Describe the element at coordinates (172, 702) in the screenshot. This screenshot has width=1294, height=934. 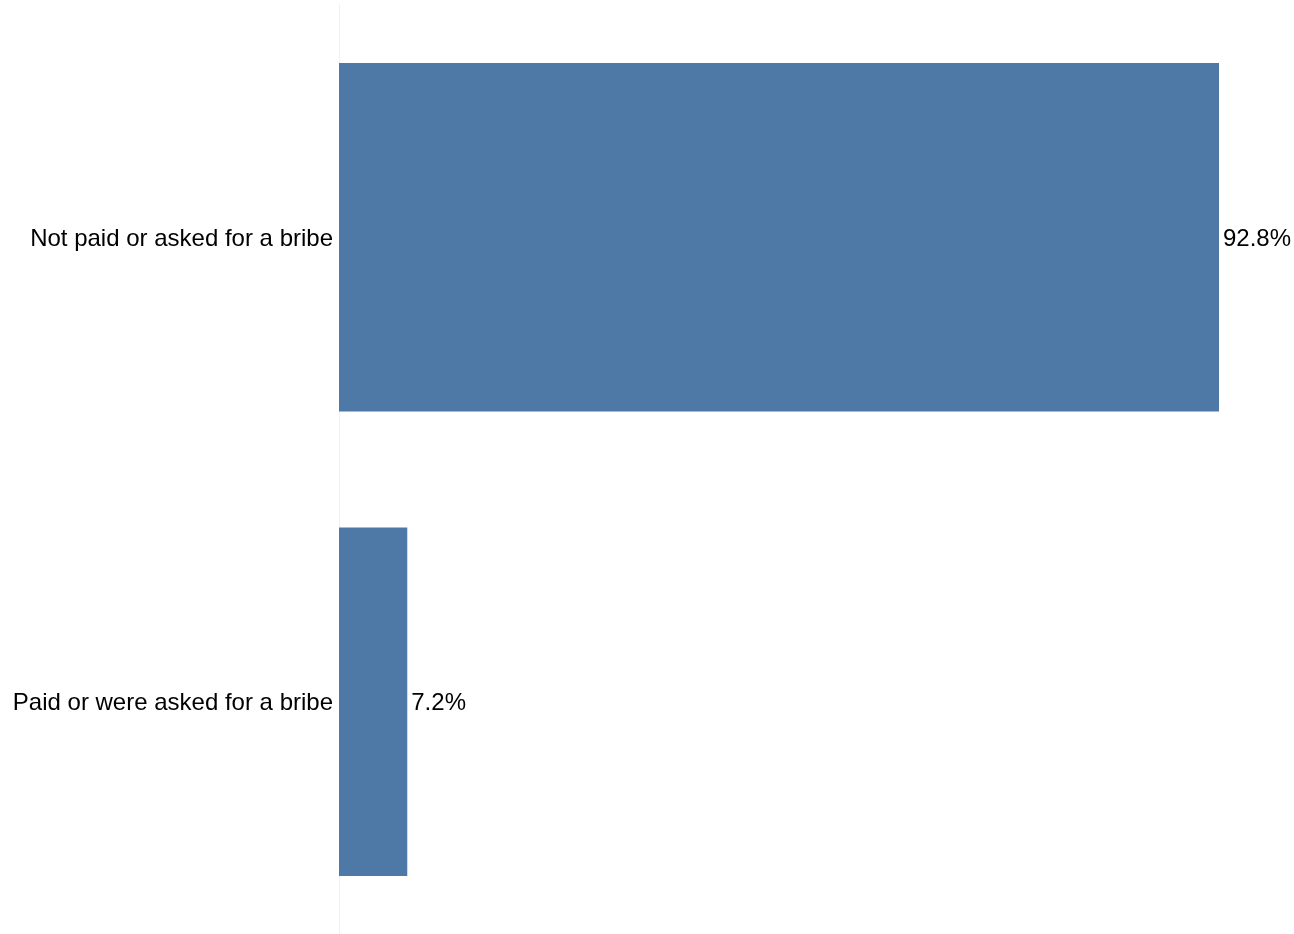
I see `y-tick-label: Paid or were asked for a bribe` at that location.